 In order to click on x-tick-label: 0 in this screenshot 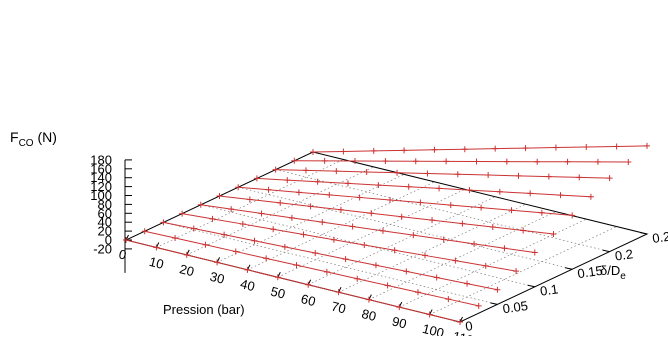, I will do `click(122, 254)`.